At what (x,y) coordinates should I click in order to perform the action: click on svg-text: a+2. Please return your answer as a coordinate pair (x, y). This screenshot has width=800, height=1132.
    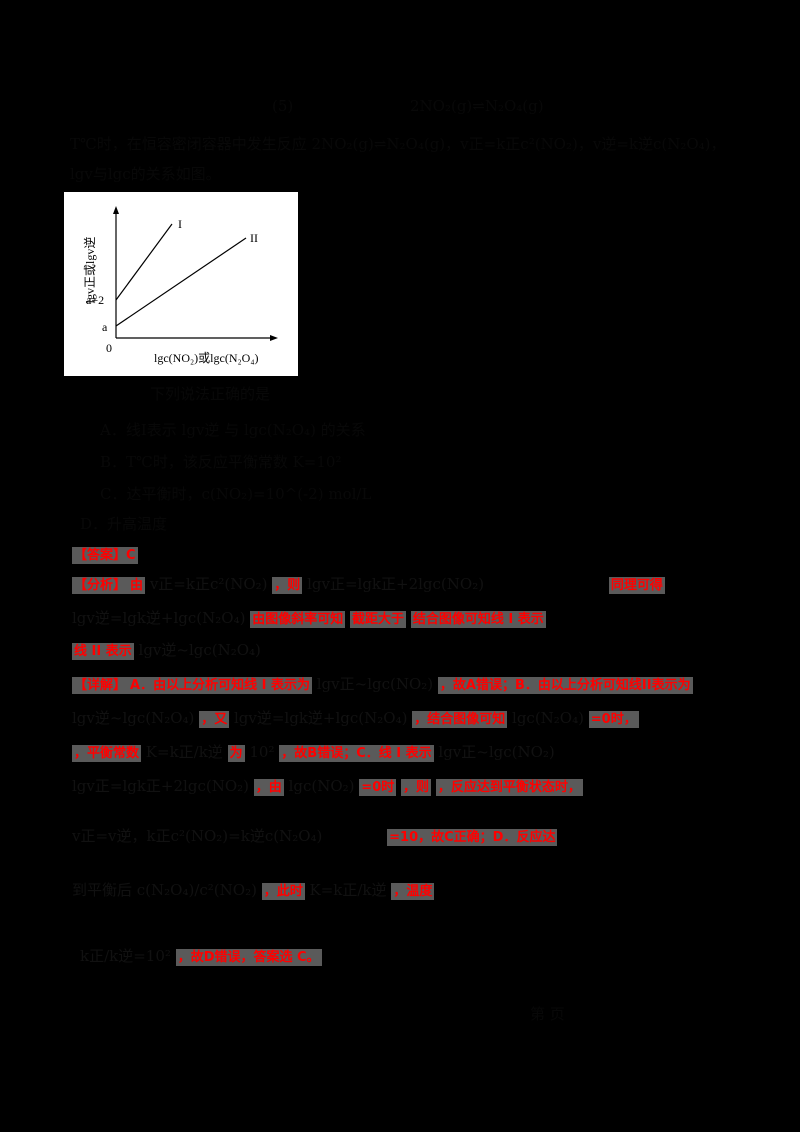
    Looking at the image, I should click on (95, 300).